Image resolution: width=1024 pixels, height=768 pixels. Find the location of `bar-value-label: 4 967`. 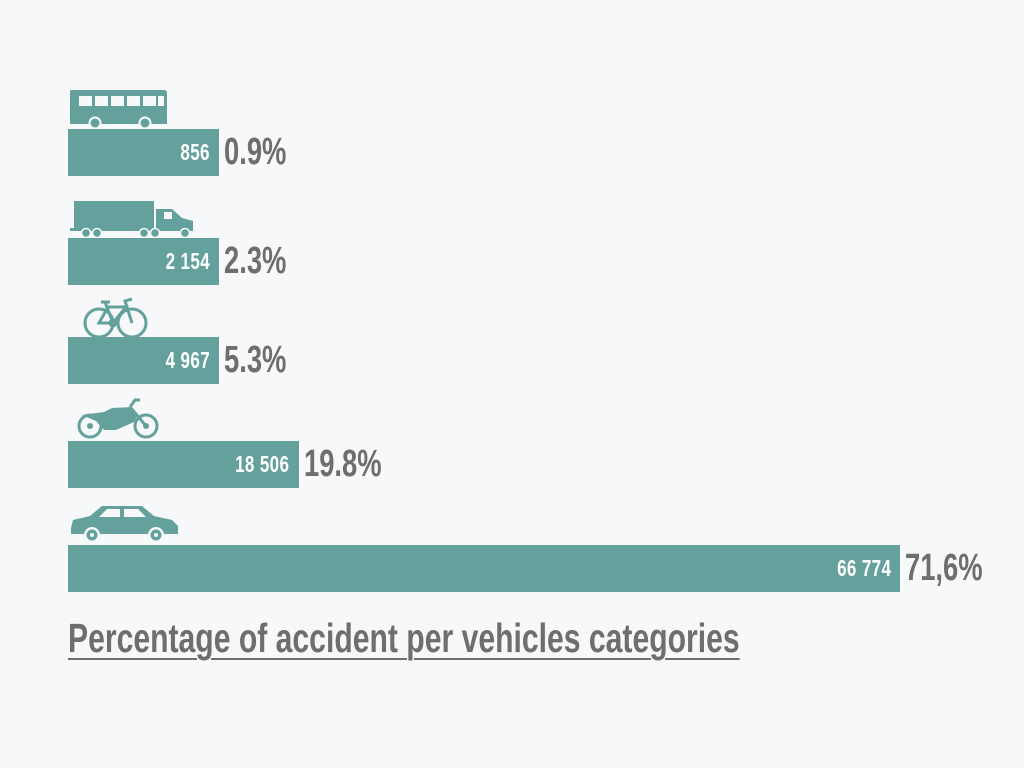

bar-value-label: 4 967 is located at coordinates (187, 360).